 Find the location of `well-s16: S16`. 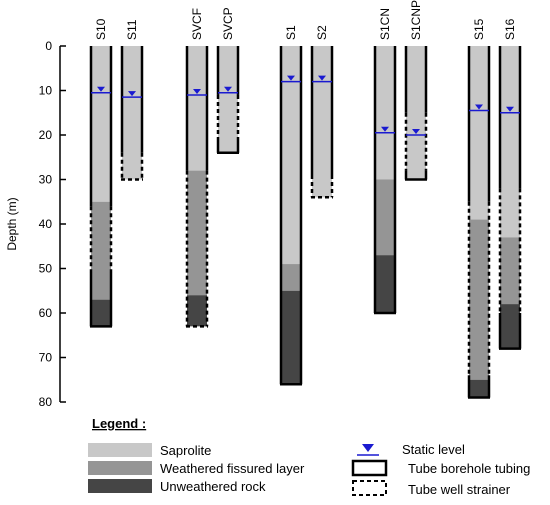

well-s16: S16 is located at coordinates (510, 184).